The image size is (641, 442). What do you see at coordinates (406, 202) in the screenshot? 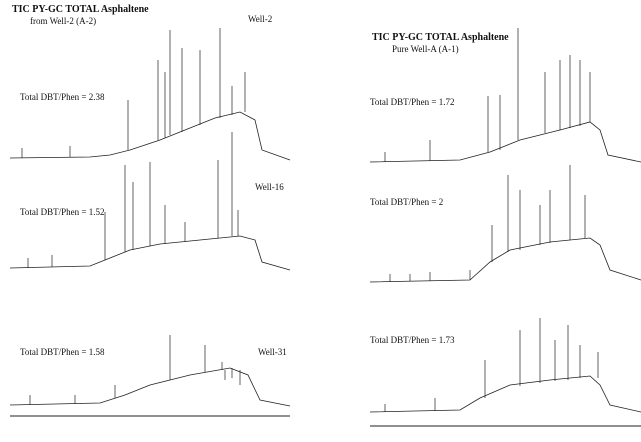
I see `trace-label: Total DBT/Phen = 2` at bounding box center [406, 202].